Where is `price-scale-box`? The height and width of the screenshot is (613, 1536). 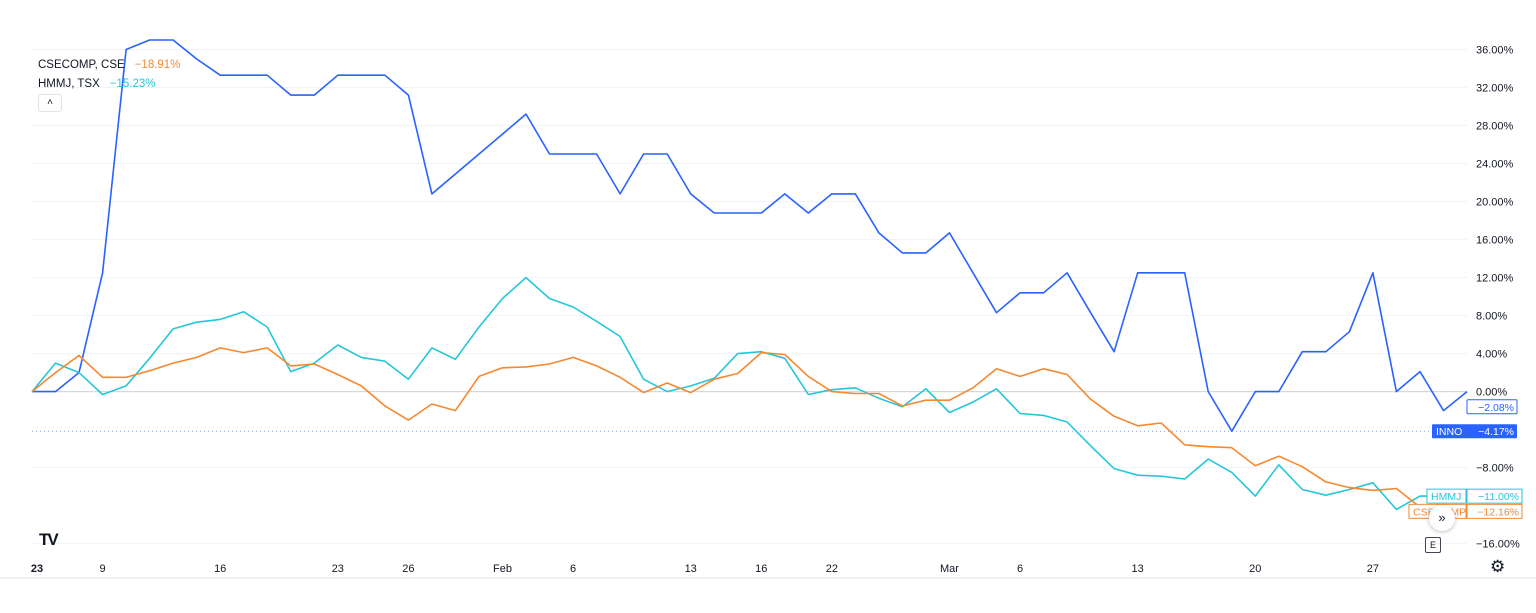
price-scale-box is located at coordinates (1492, 407).